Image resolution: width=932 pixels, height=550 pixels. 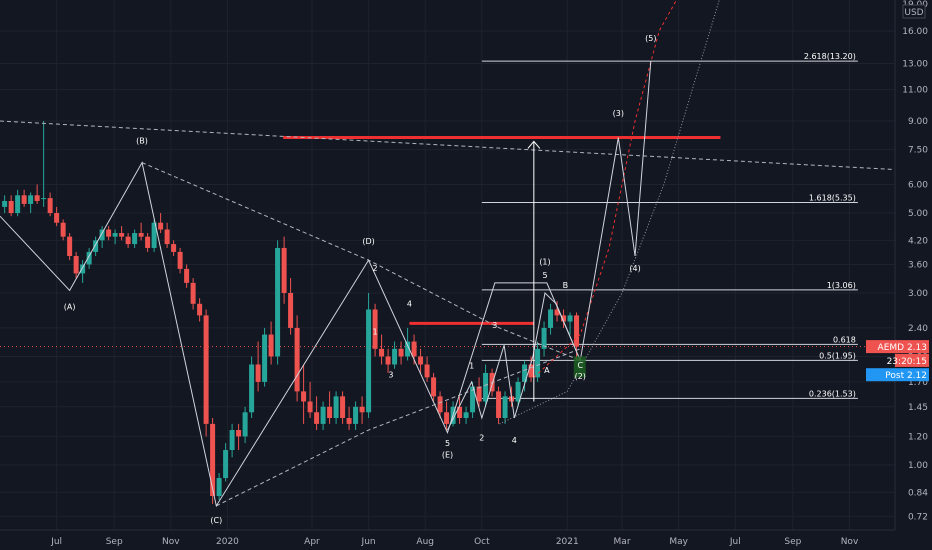 I want to click on time-tick-label-7: Oct, so click(x=482, y=542).